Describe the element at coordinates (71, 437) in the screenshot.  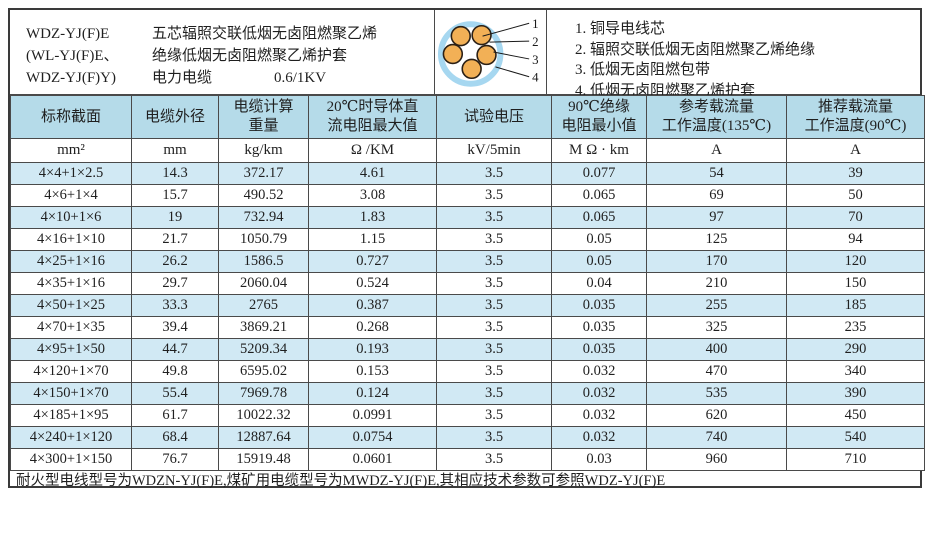
I see `table-cell: 4×240+1×120` at that location.